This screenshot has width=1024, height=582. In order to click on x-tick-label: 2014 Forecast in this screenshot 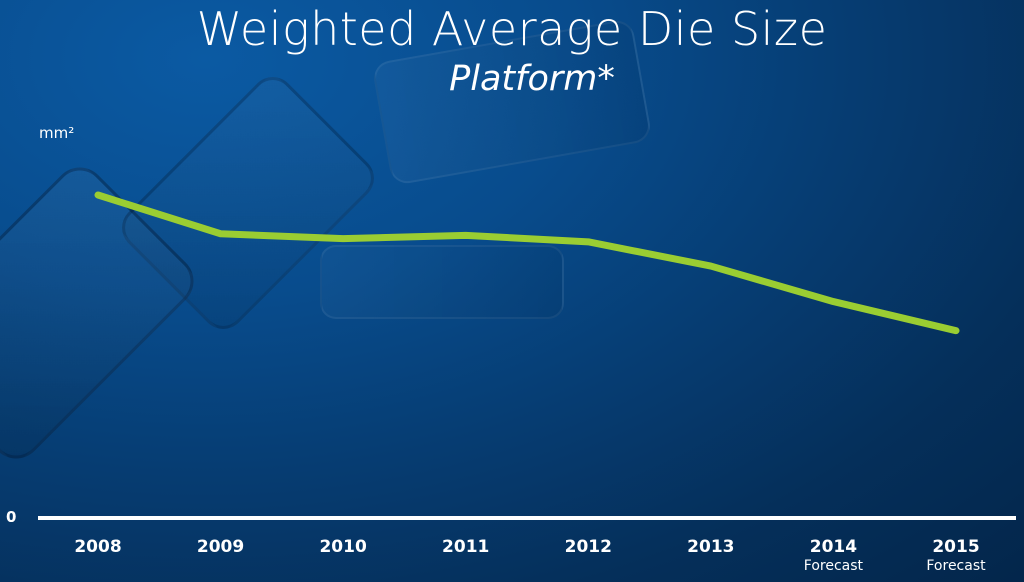, I will do `click(833, 556)`.